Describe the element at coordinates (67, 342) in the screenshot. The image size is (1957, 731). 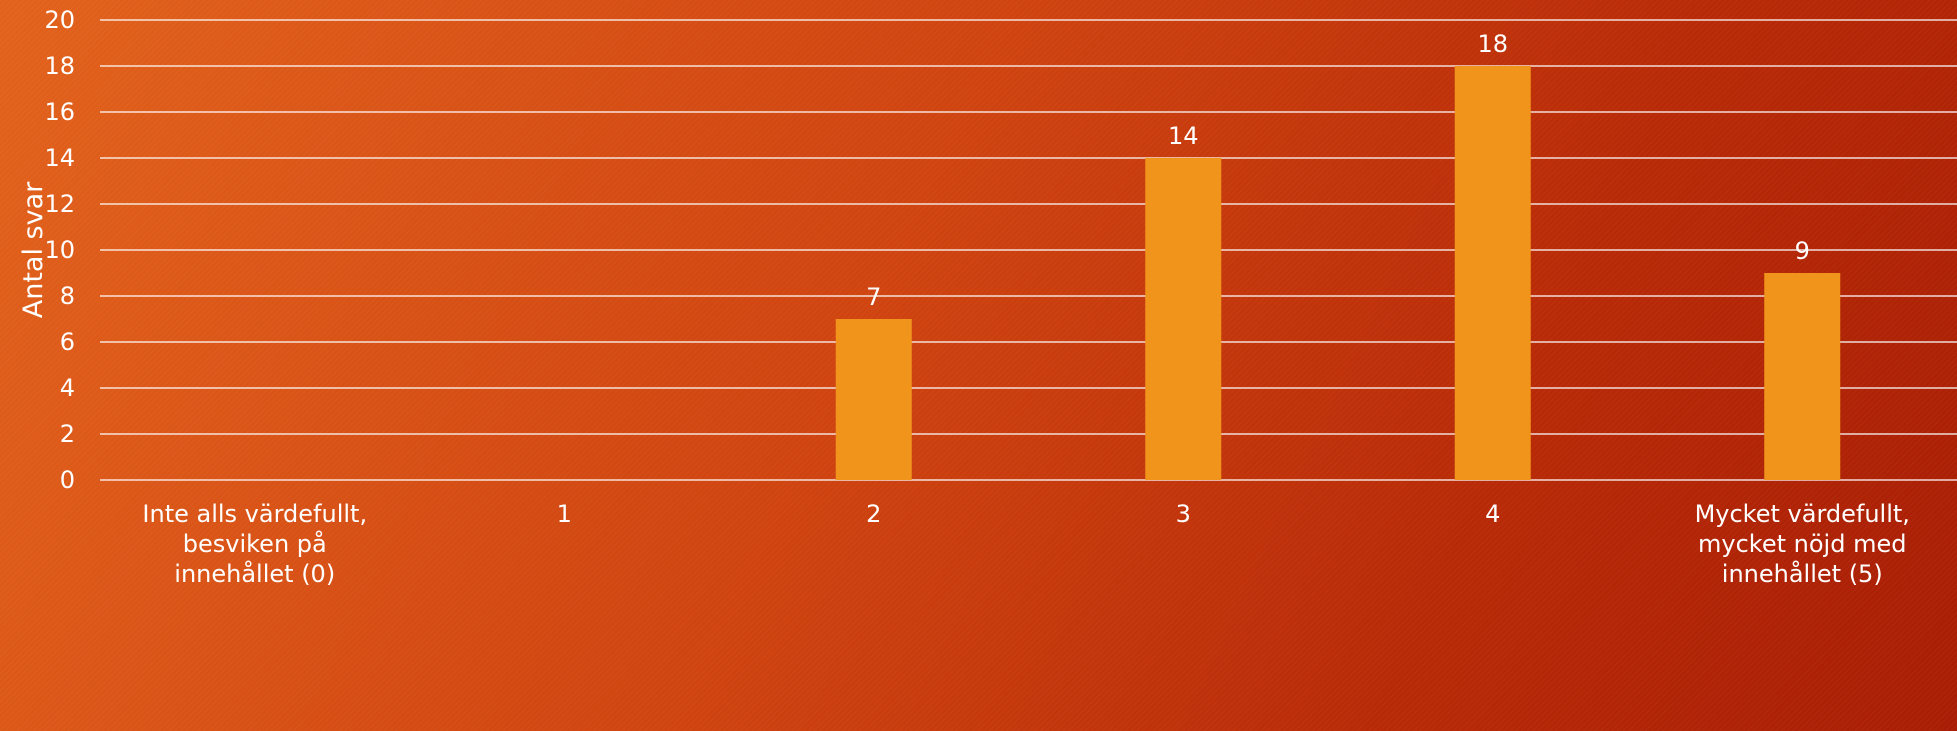
I see `y-tick-label: 6` at that location.